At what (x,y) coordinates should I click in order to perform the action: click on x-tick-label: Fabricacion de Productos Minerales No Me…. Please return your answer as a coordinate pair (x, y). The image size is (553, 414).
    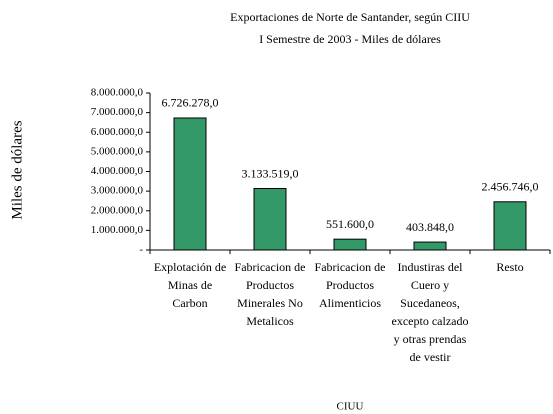
    Looking at the image, I should click on (270, 294).